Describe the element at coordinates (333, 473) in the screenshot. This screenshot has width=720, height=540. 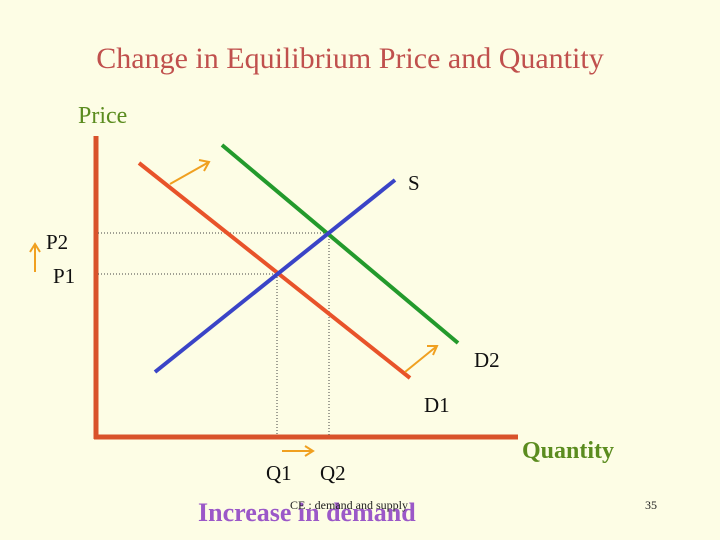
I see `quantity-label-q2: Q2` at that location.